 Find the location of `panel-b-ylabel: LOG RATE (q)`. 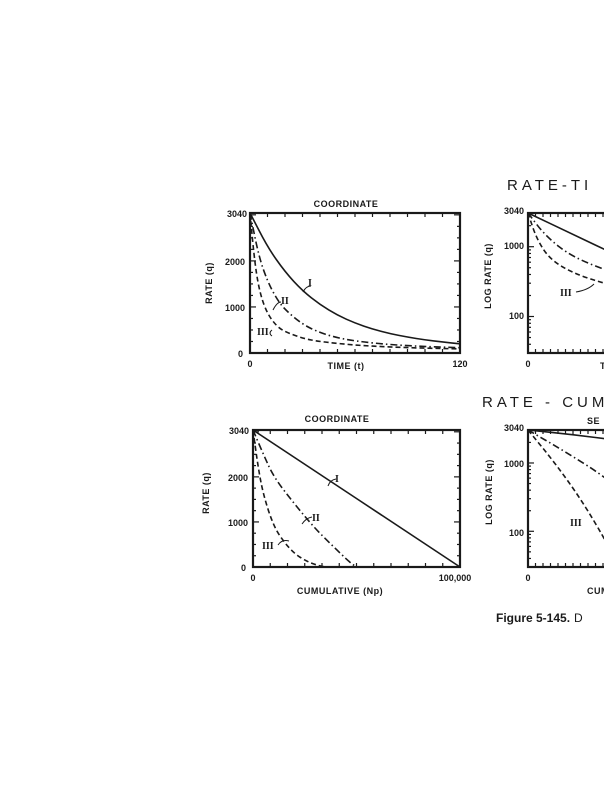

panel-b-ylabel: LOG RATE (q) is located at coordinates (488, 276).